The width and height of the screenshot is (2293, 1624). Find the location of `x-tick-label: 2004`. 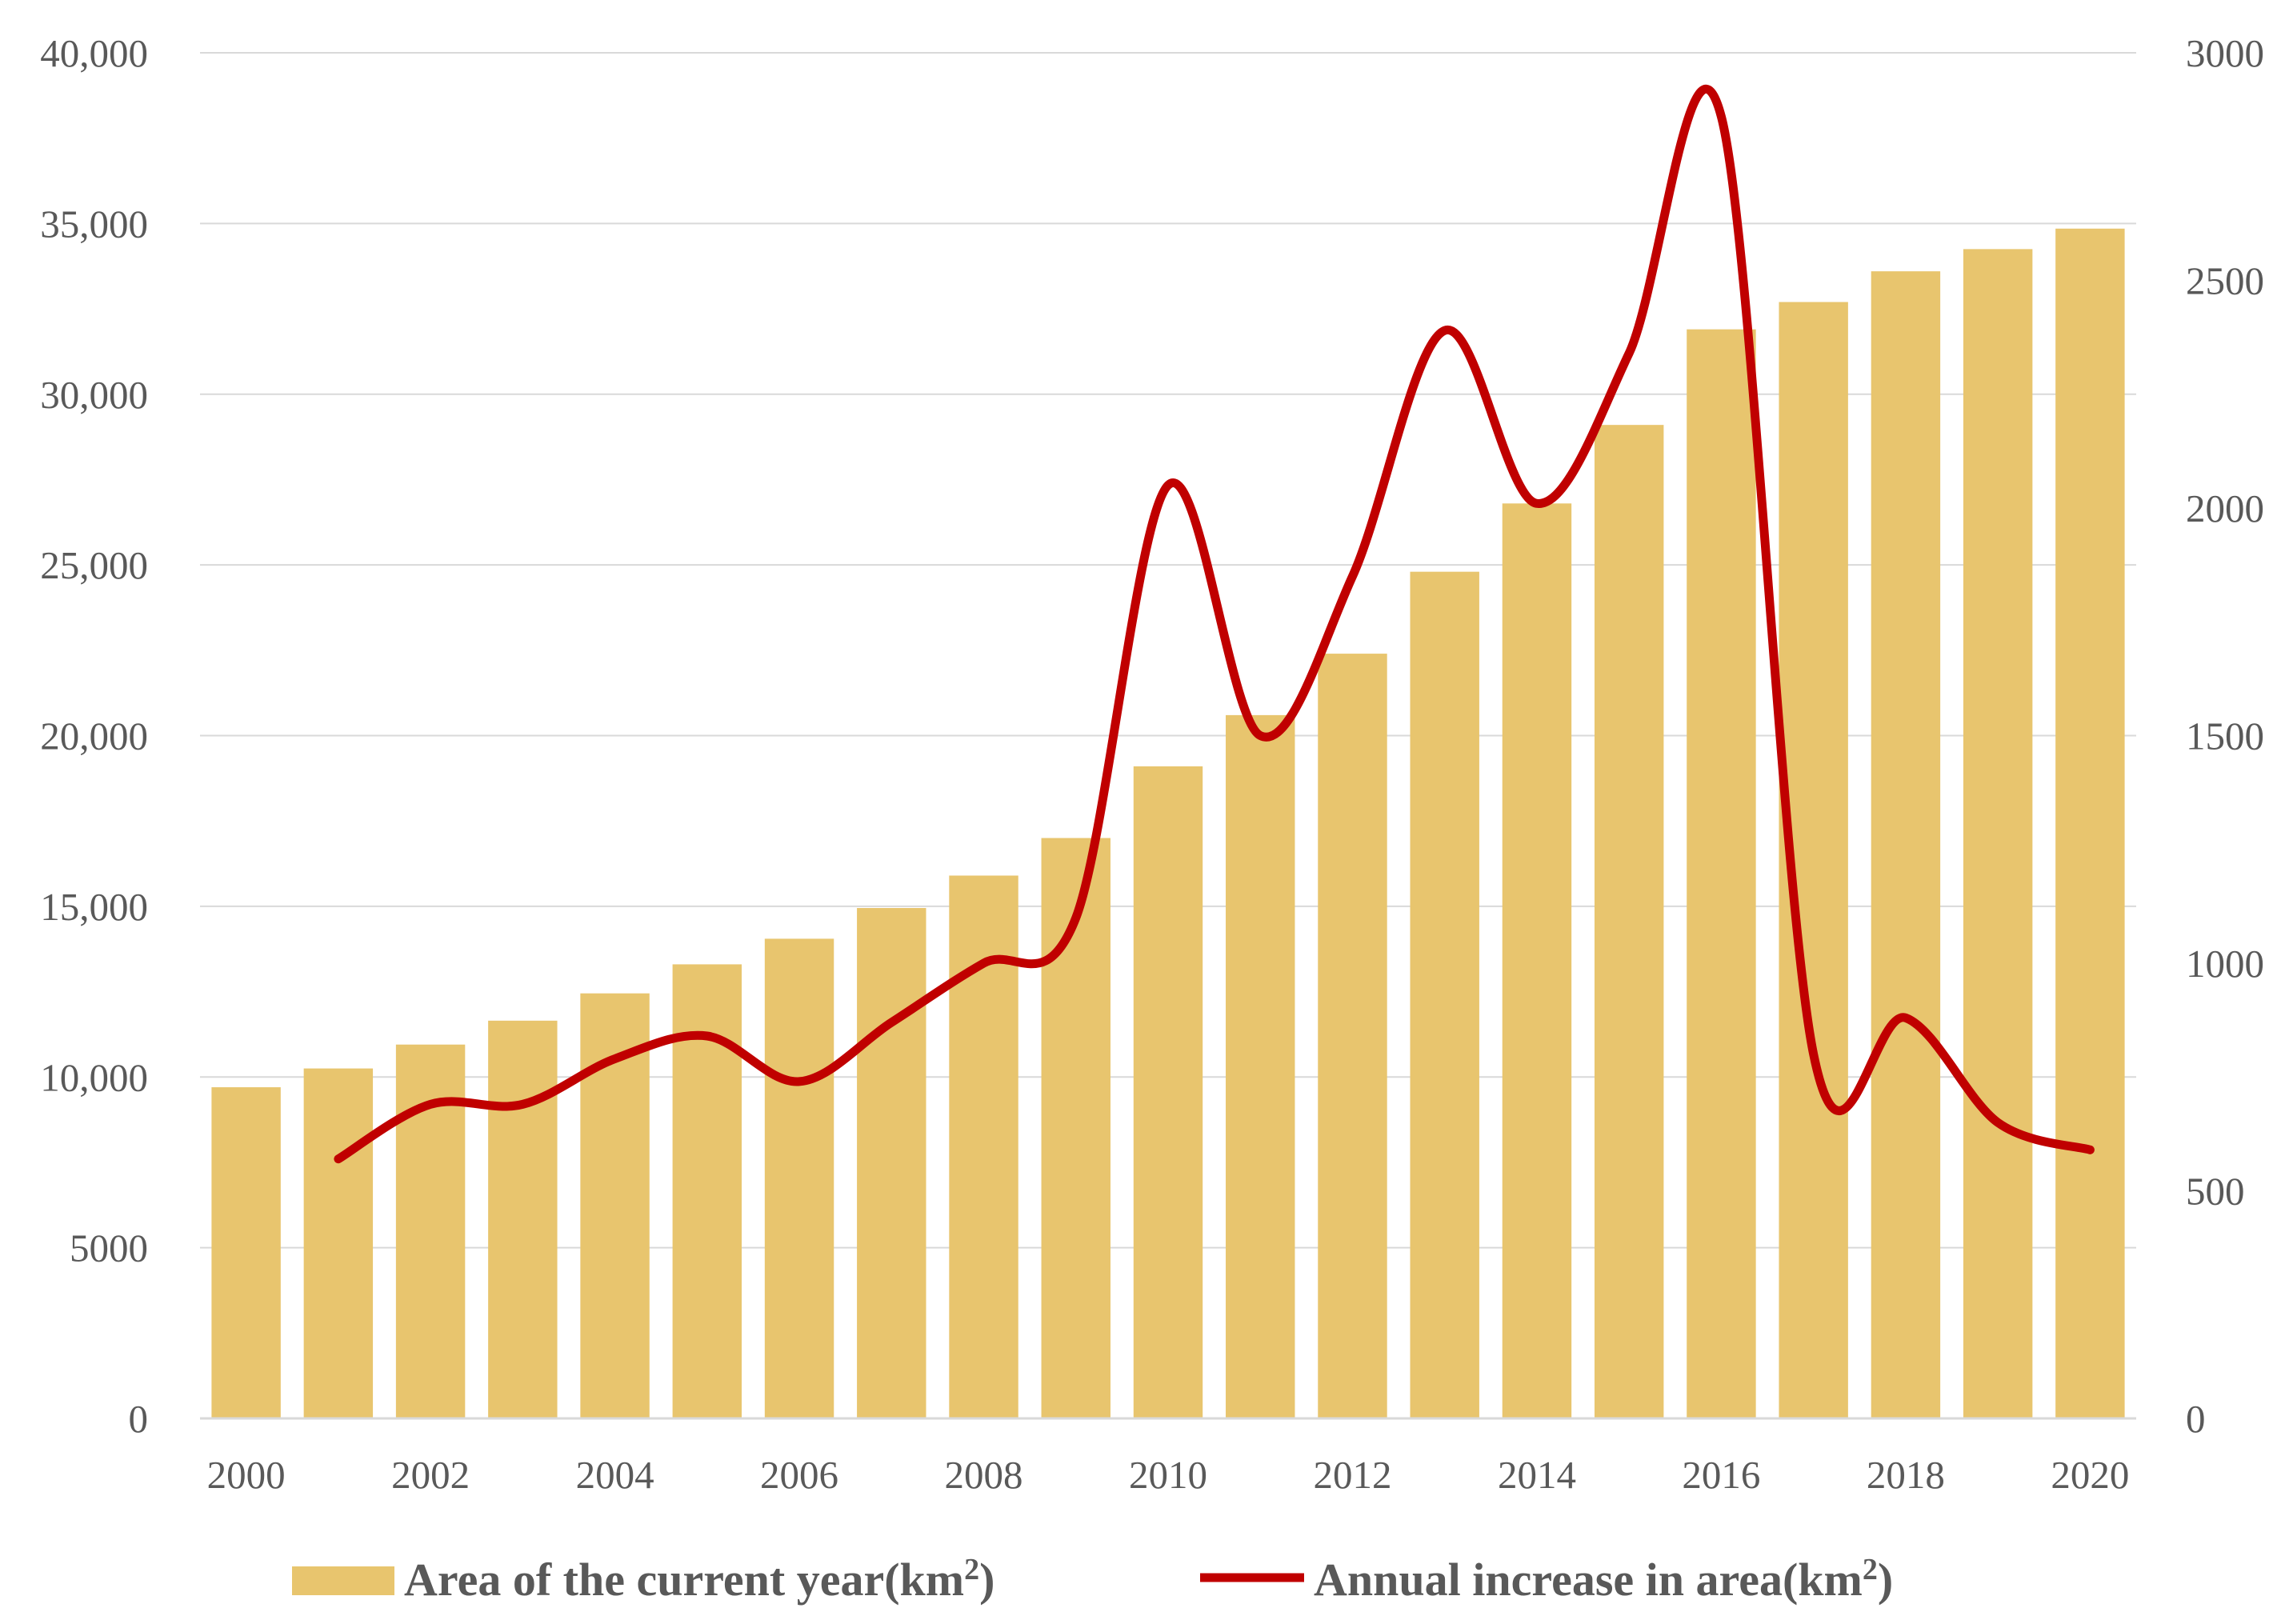

x-tick-label: 2004 is located at coordinates (615, 1475).